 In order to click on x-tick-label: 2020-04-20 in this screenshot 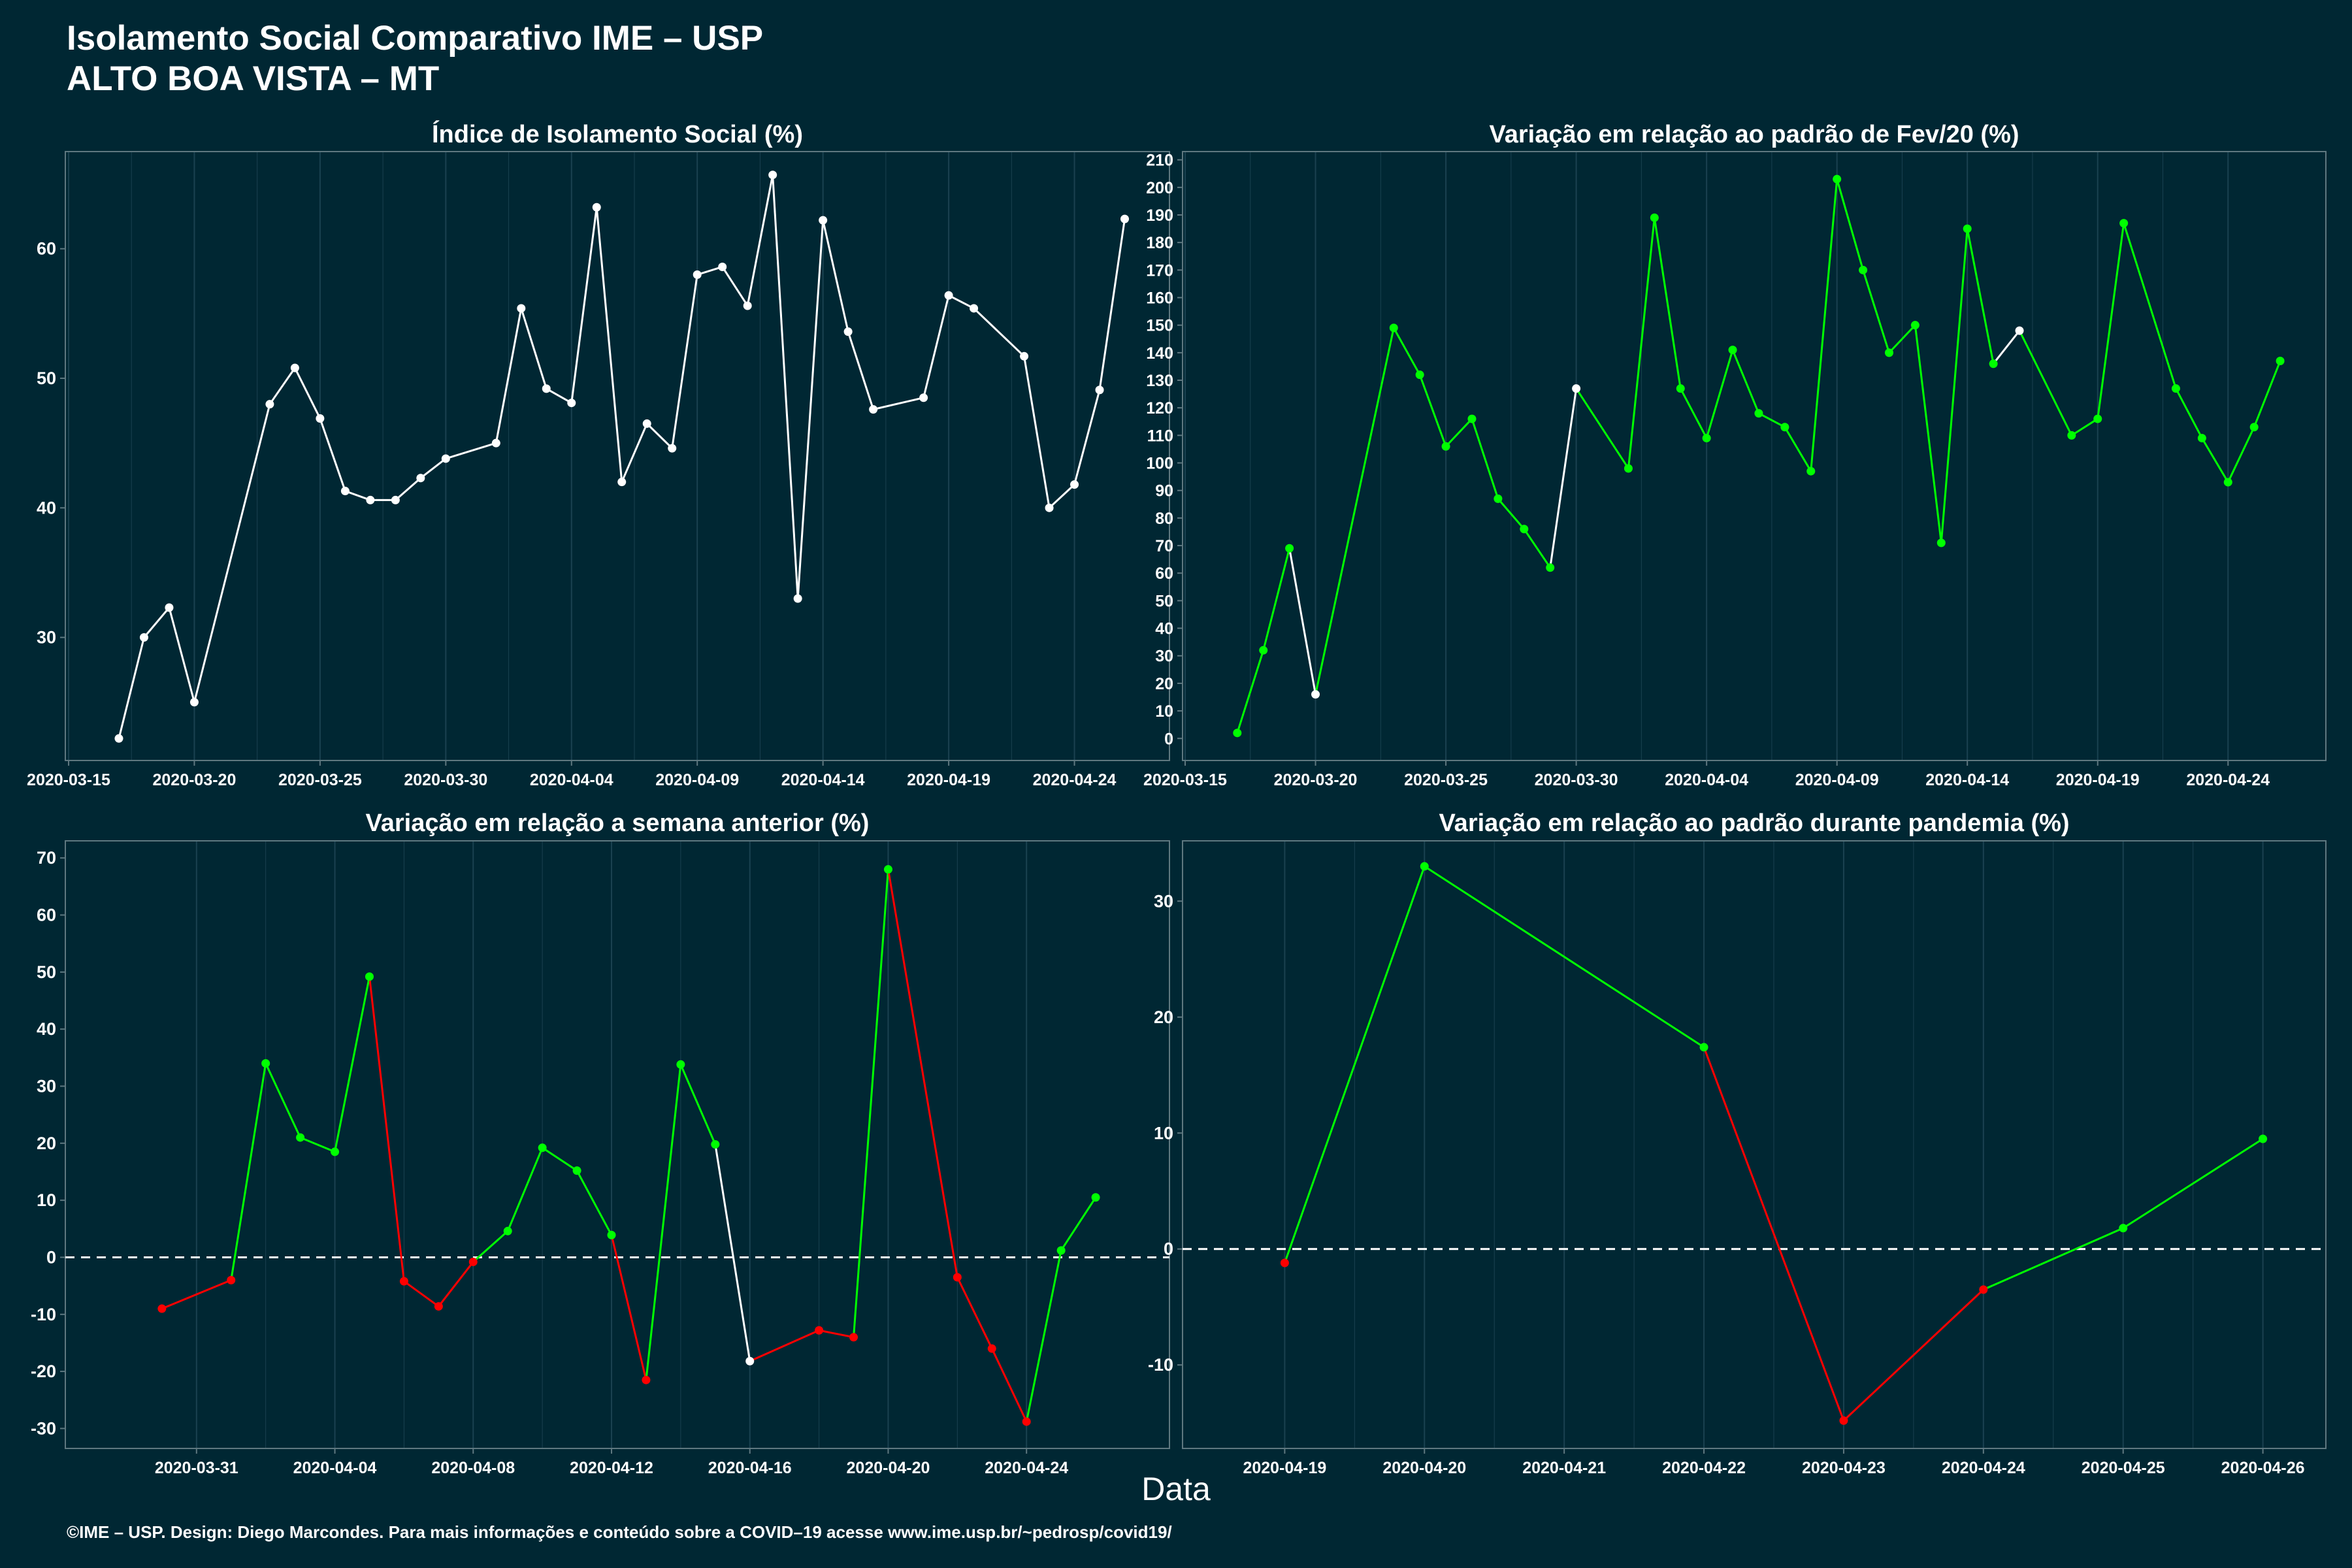, I will do `click(888, 1468)`.